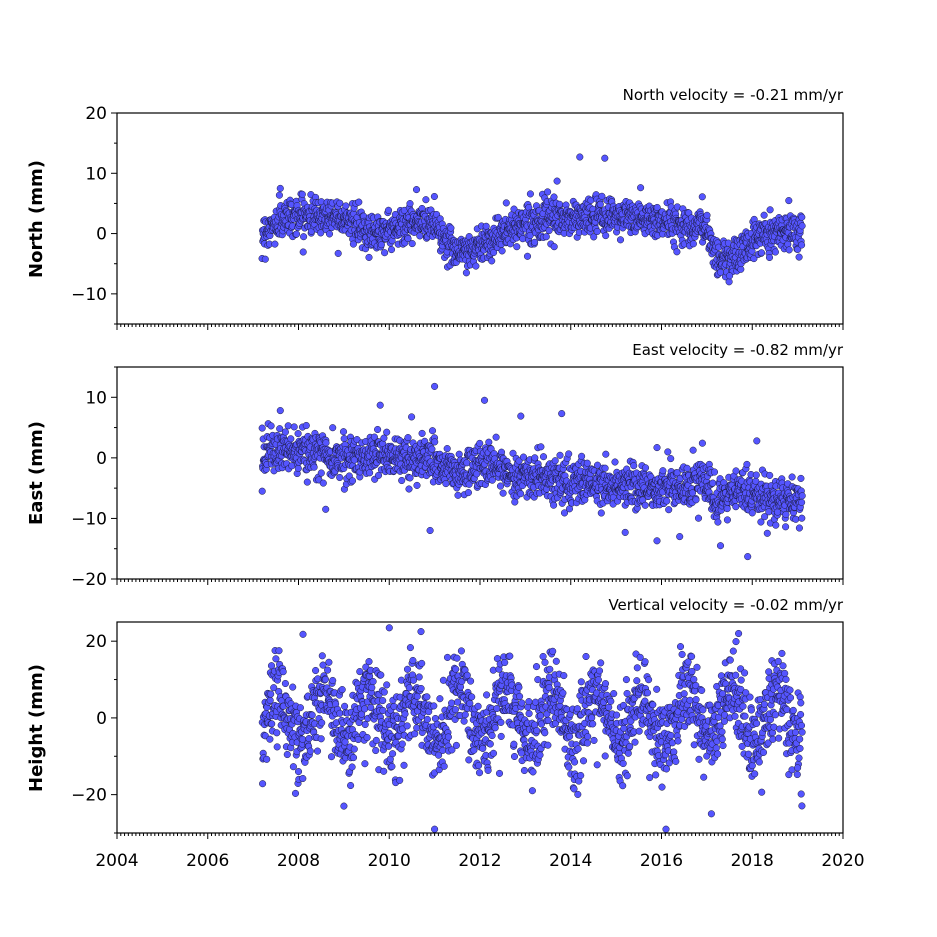 The image size is (937, 937). What do you see at coordinates (738, 350) in the screenshot?
I see `panel-title: East velocity = -0.82 mm/yr` at bounding box center [738, 350].